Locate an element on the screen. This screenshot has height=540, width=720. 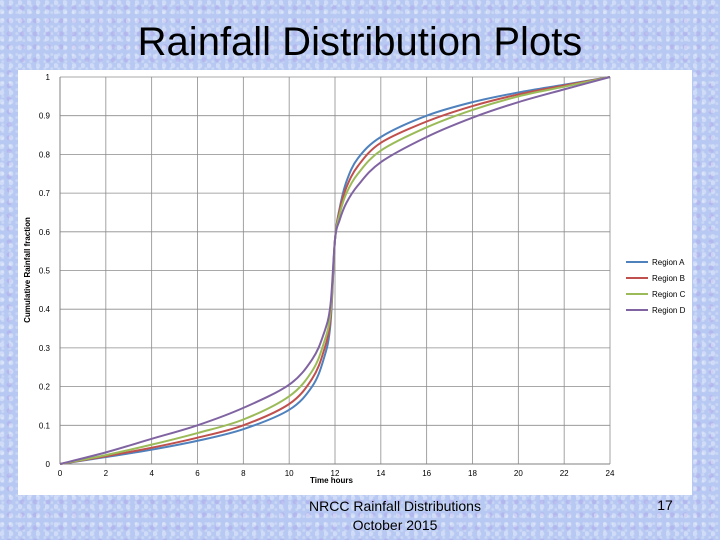
legend-label: Region B is located at coordinates (668, 278).